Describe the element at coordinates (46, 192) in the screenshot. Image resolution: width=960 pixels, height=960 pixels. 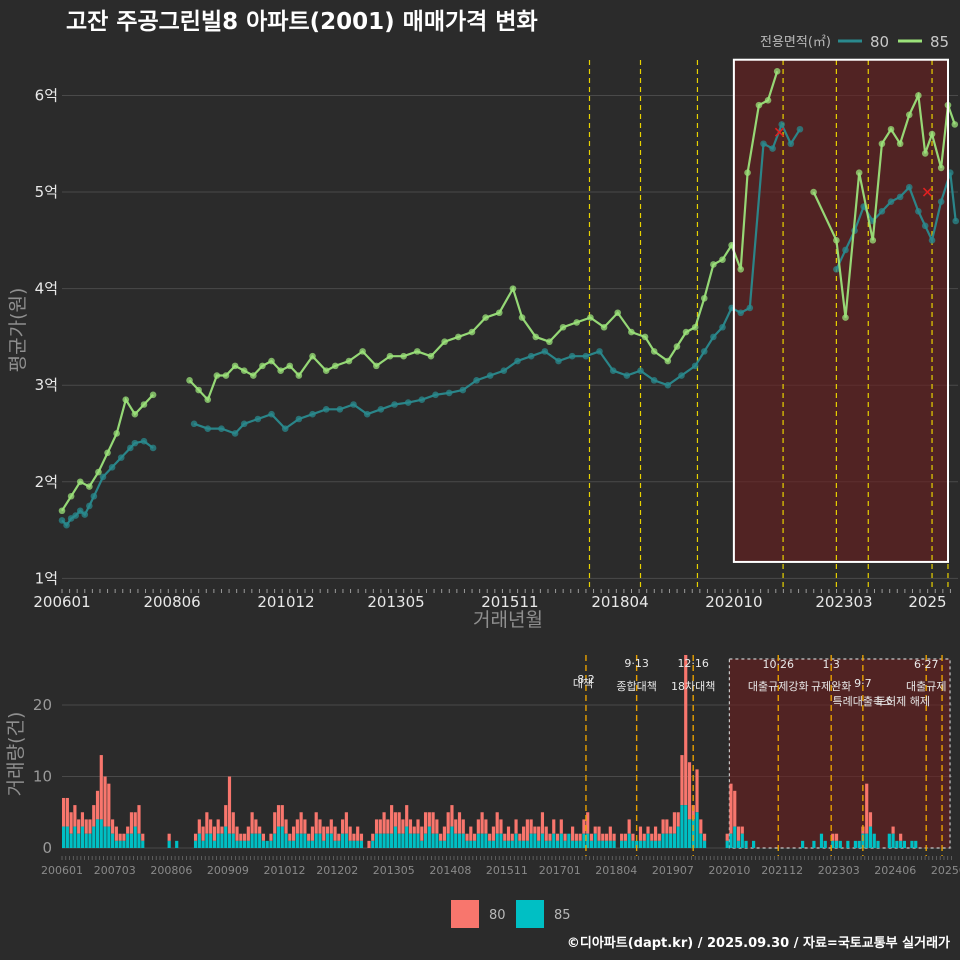
I see `y-tick-label: 5억` at that location.